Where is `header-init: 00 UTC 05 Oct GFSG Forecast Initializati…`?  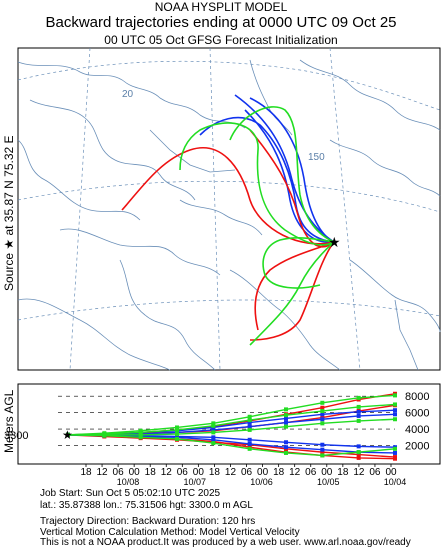
header-init: 00 UTC 05 Oct GFSG Forecast Initializati… is located at coordinates (221, 40).